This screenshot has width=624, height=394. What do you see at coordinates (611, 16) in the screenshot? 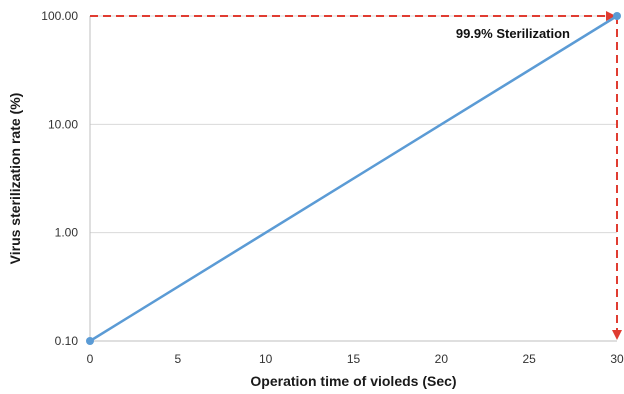
I see `horizontal-arrowhead` at bounding box center [611, 16].